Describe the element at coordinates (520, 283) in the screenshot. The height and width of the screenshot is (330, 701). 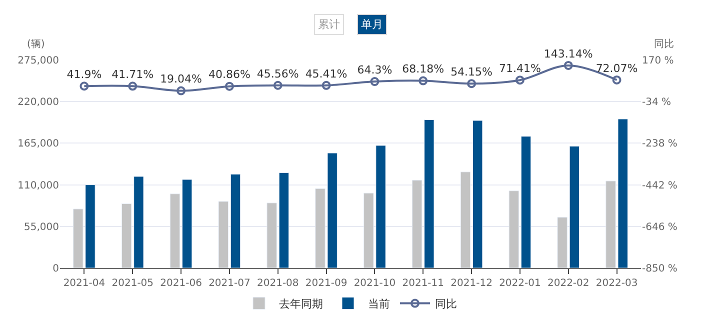
I see `x-tick-label: 2022-01` at that location.